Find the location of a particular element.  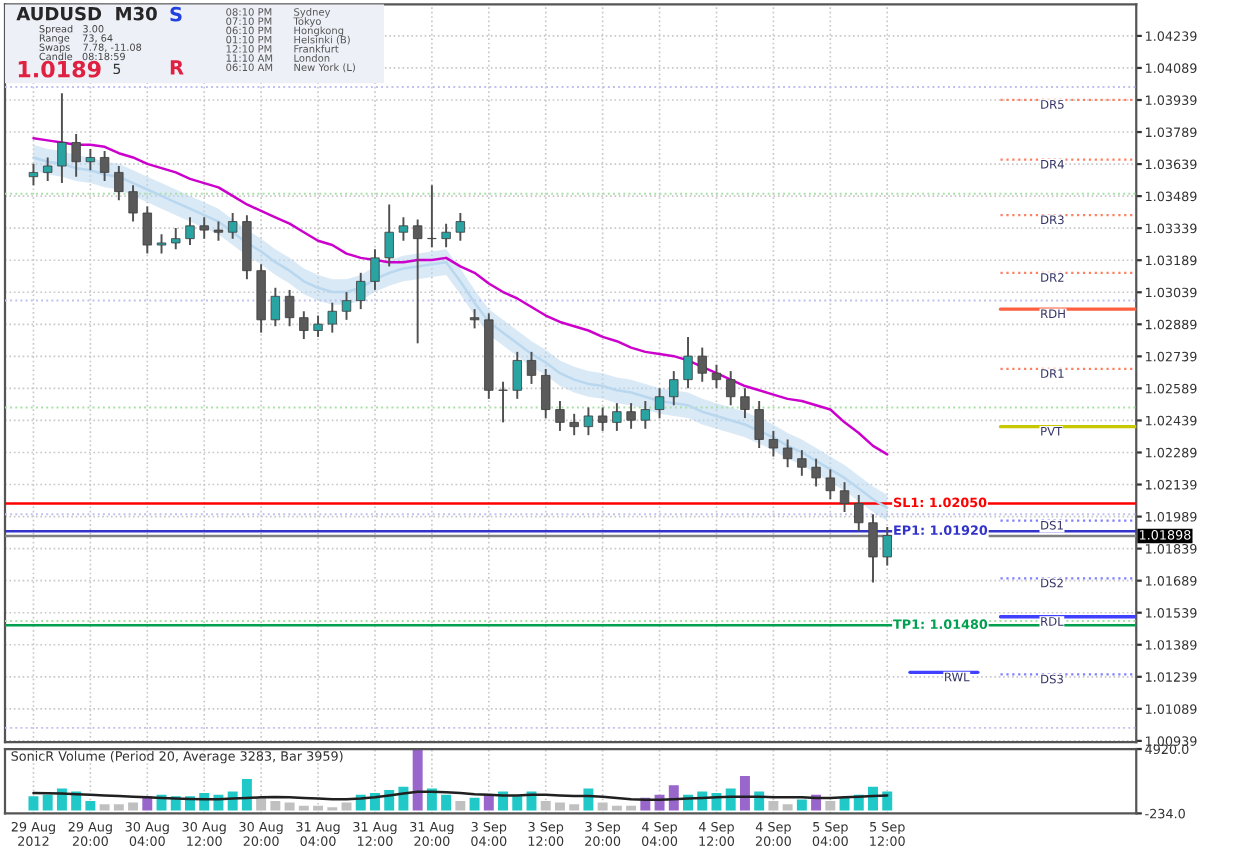

annotation: 1.0189 is located at coordinates (59, 69).